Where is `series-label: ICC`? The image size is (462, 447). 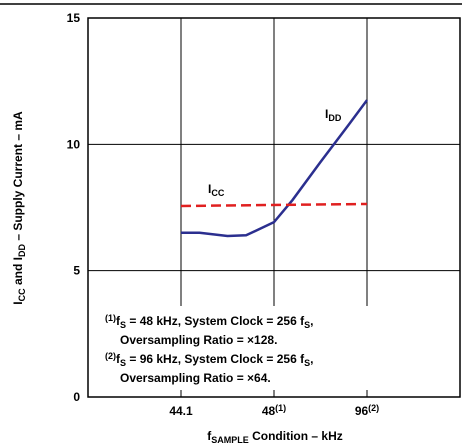 series-label: ICC is located at coordinates (216, 190).